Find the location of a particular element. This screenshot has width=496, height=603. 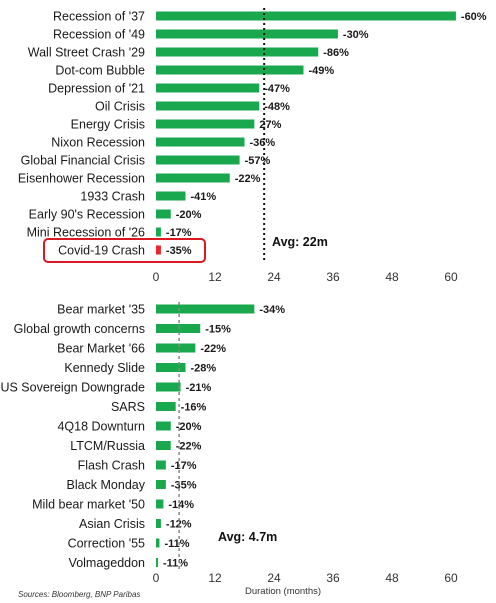

category-label: Correction '55 is located at coordinates (106, 544).